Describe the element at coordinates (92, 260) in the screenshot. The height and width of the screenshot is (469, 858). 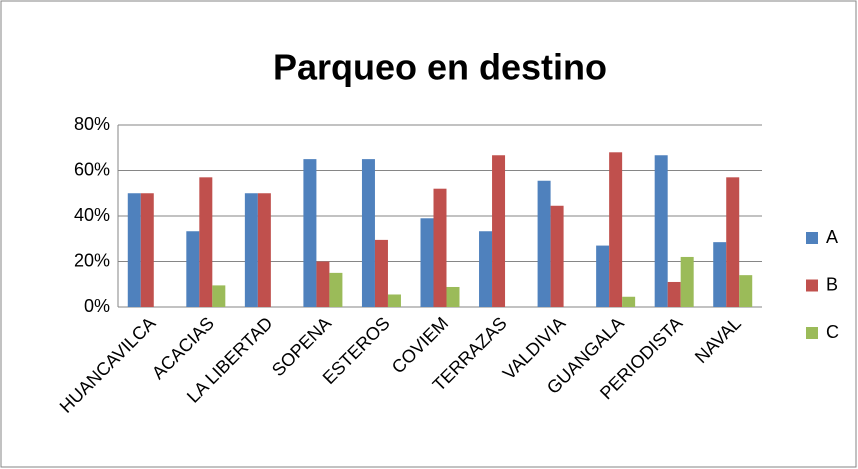
I see `y-tick-label: 20%` at that location.